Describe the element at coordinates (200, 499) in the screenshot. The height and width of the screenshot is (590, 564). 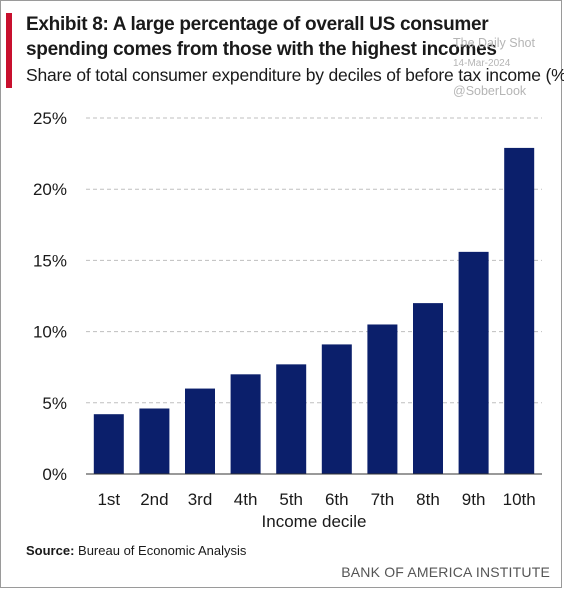
I see `x-tick-label: 3rd` at that location.